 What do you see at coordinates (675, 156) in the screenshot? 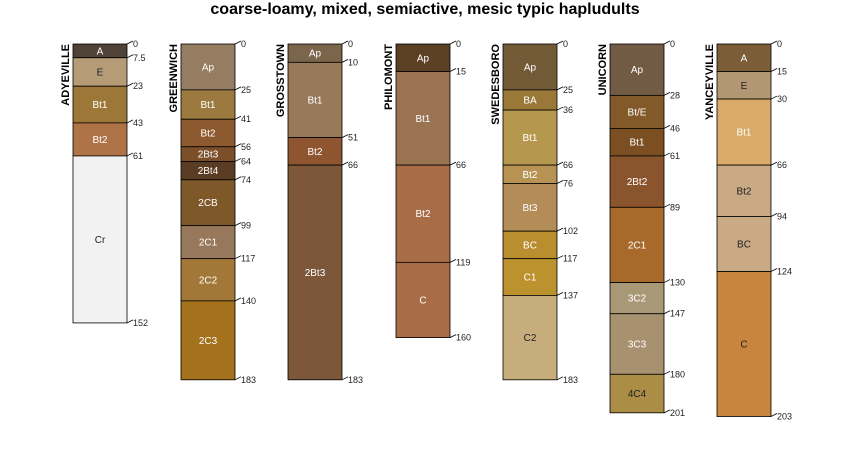
I see `unicorn-depth-label: 61` at bounding box center [675, 156].